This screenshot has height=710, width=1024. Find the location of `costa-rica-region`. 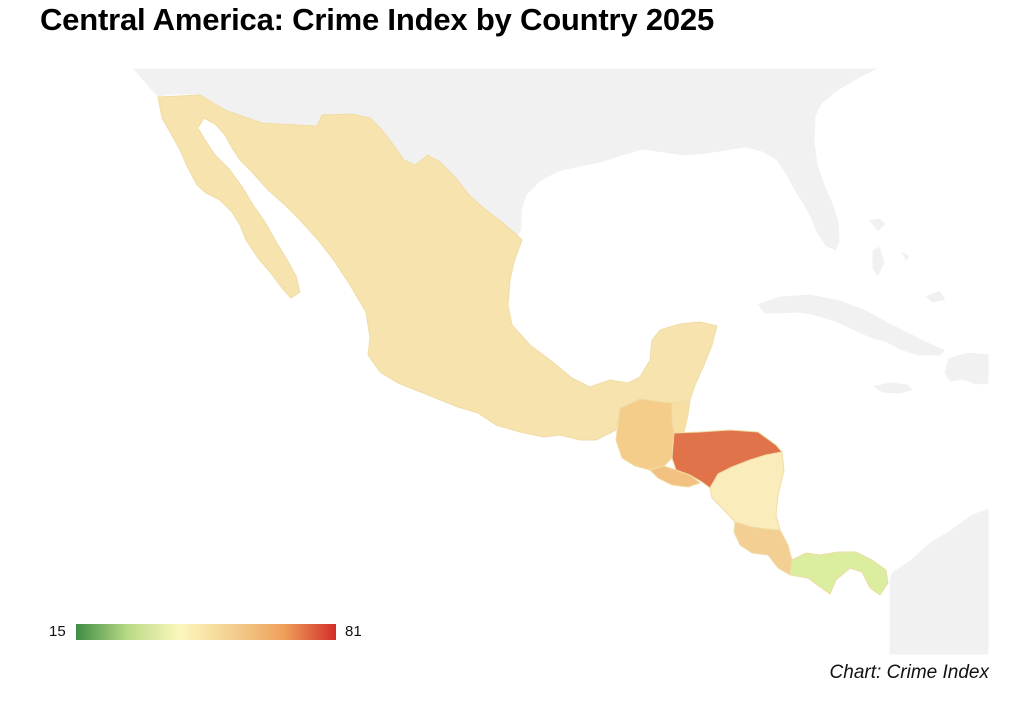

costa-rica-region is located at coordinates (763, 548).